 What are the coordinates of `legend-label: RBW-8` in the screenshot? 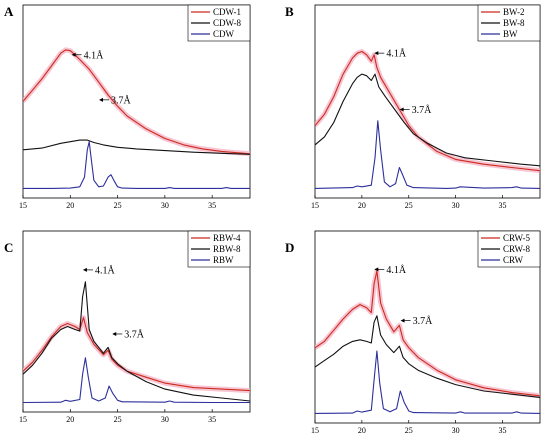 It's located at (227, 249).